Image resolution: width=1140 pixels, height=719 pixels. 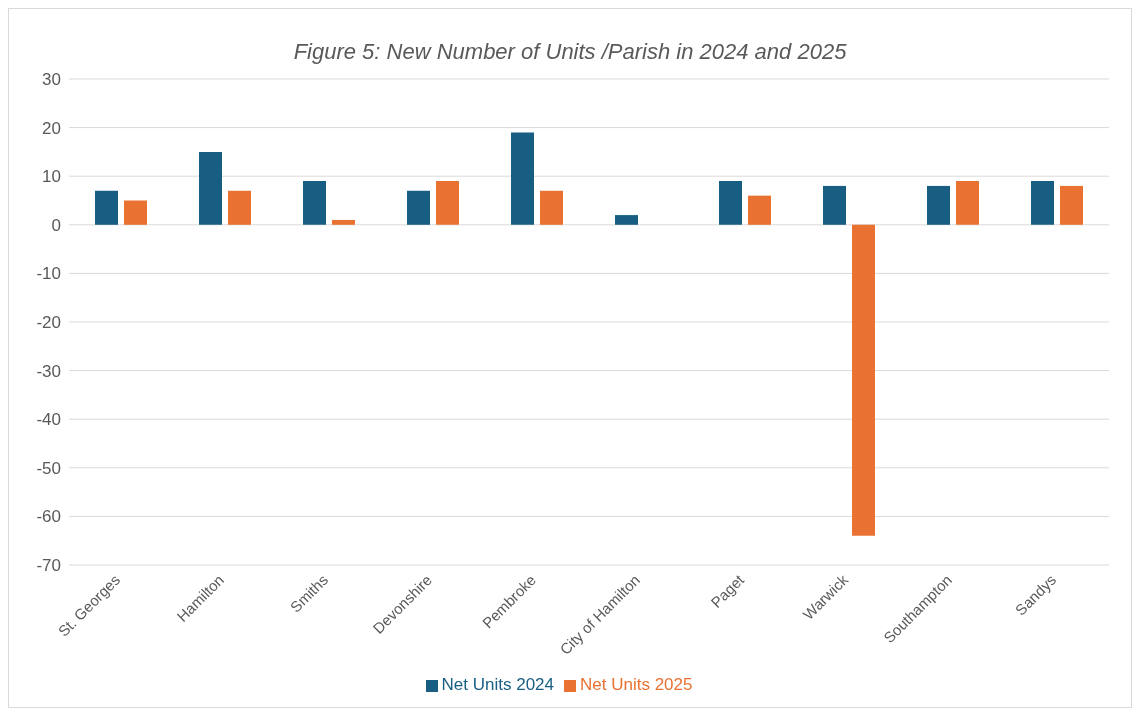 I want to click on y-tick-label: -70, so click(x=48, y=566).